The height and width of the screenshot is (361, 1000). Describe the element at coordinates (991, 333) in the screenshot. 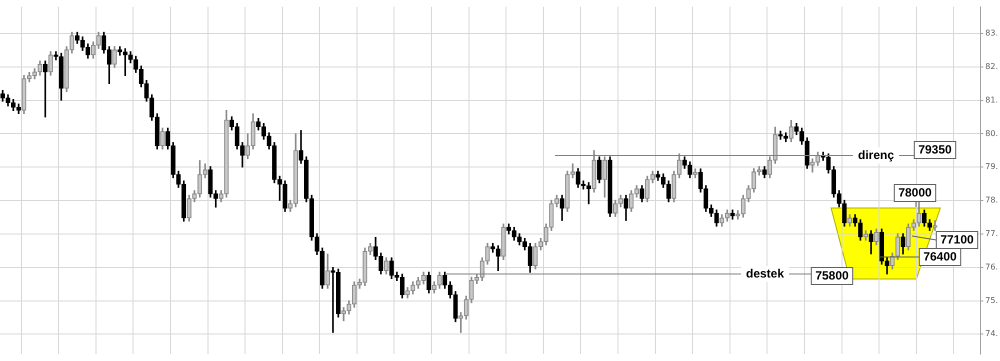

I see `y-tick-label: 74.` at that location.